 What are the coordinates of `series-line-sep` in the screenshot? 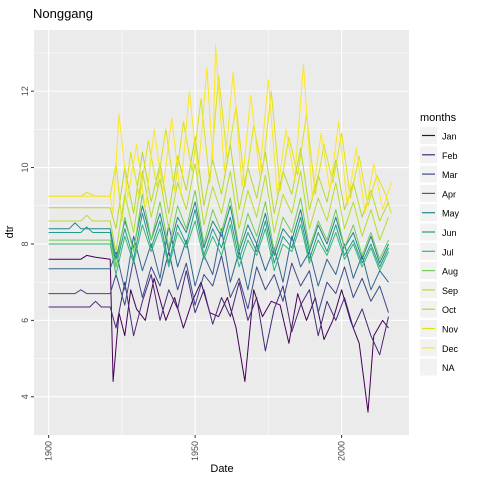 It's located at (218, 208).